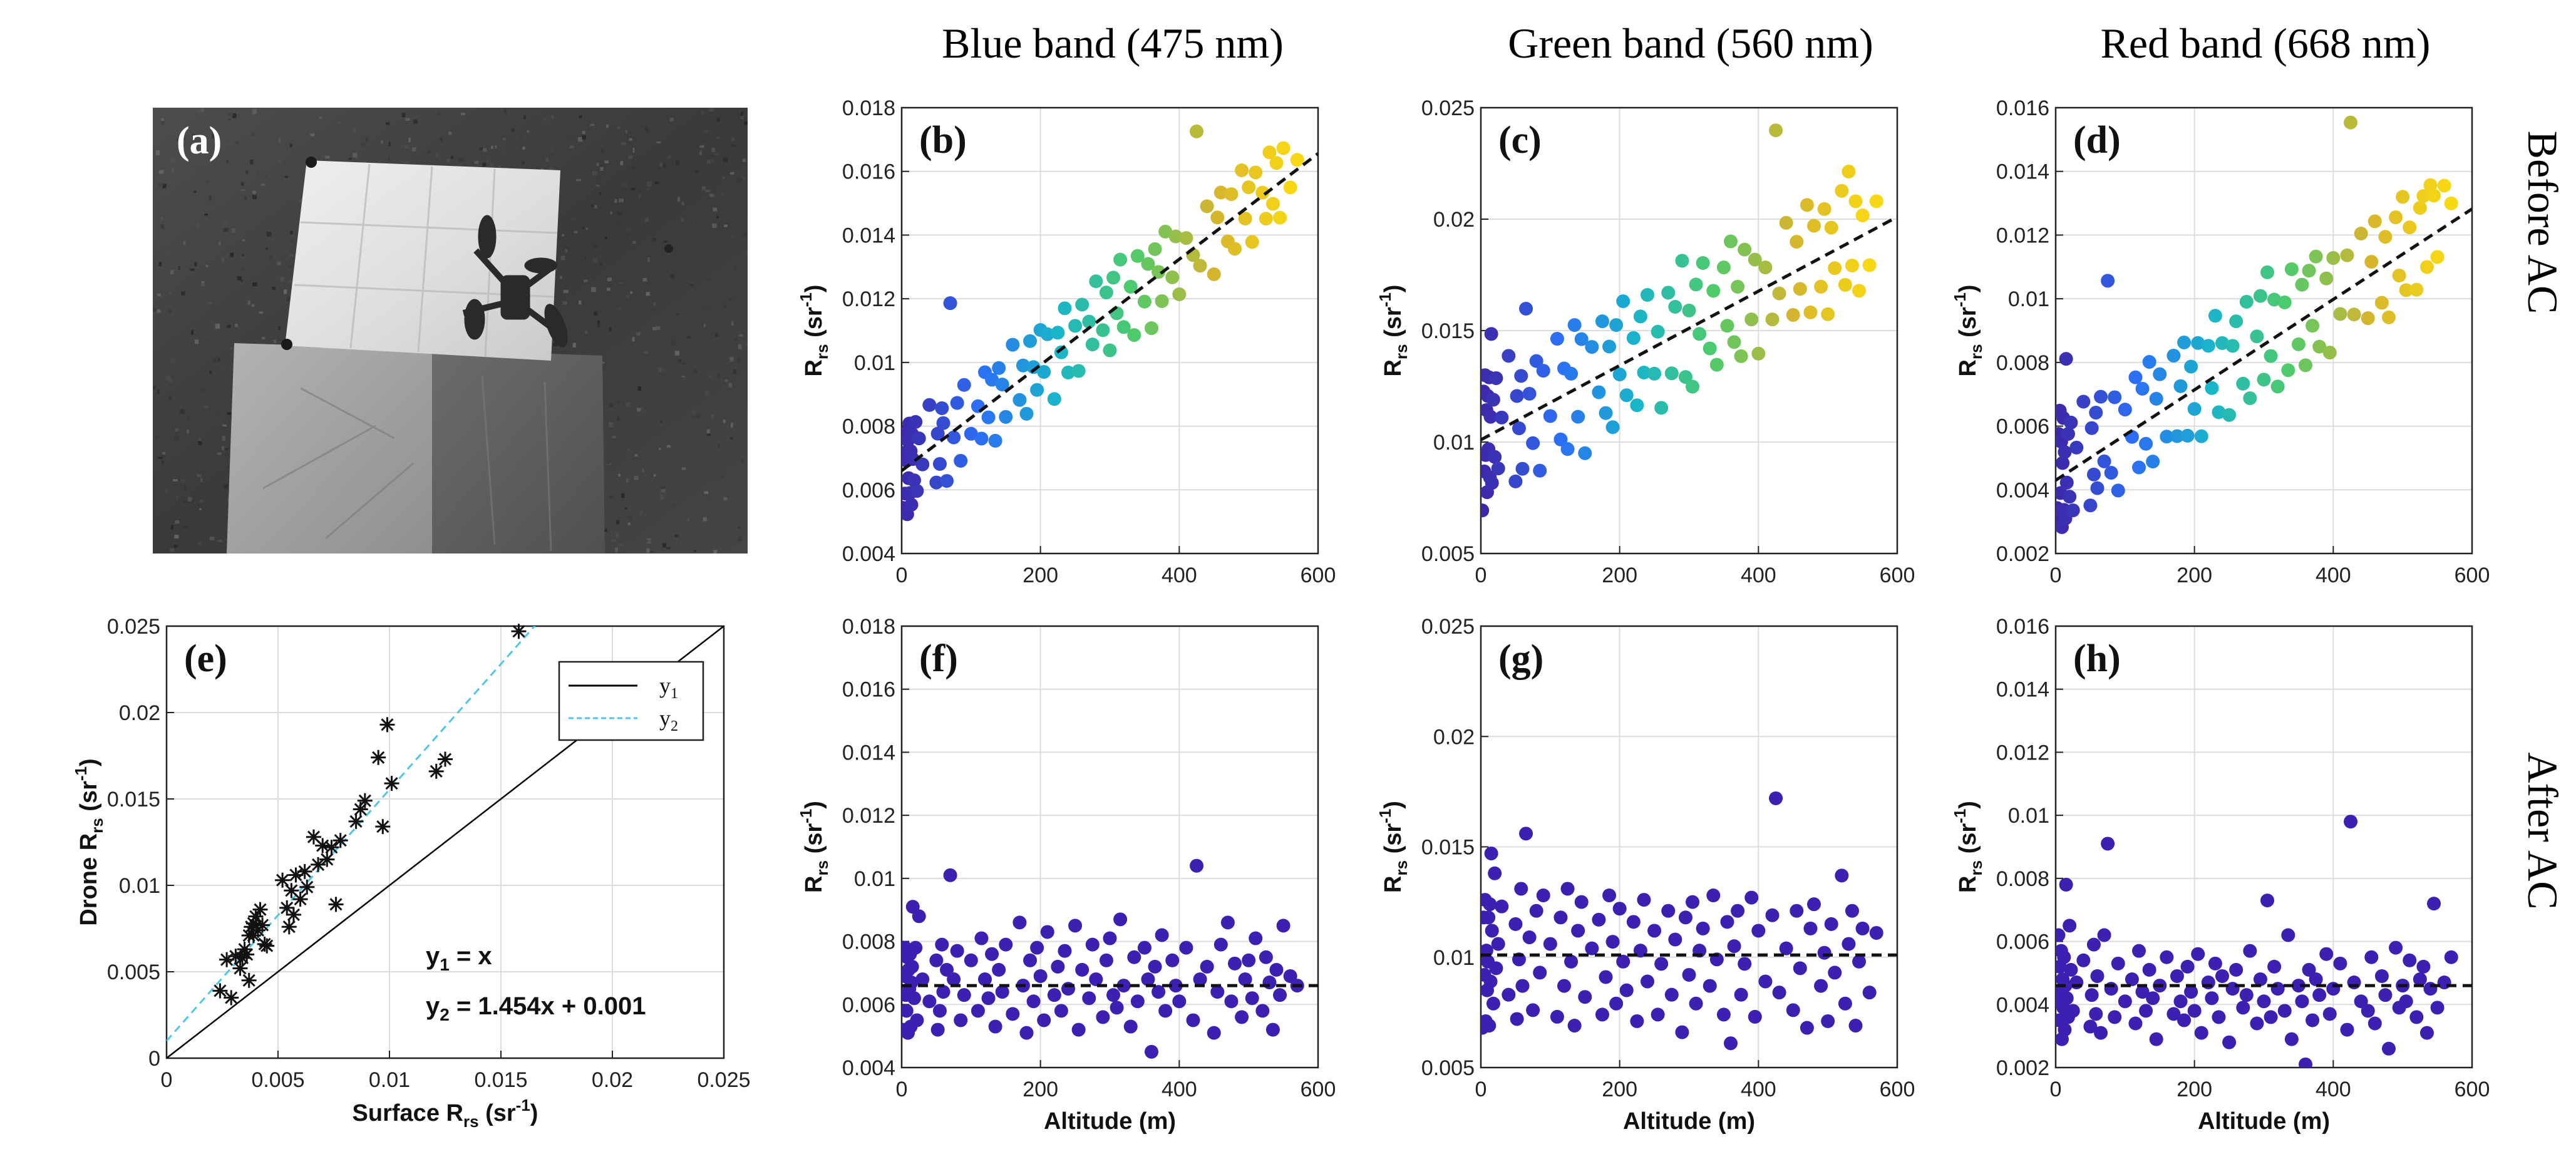 The image size is (2576, 1174). What do you see at coordinates (2264, 344) in the screenshot?
I see `trend-line` at bounding box center [2264, 344].